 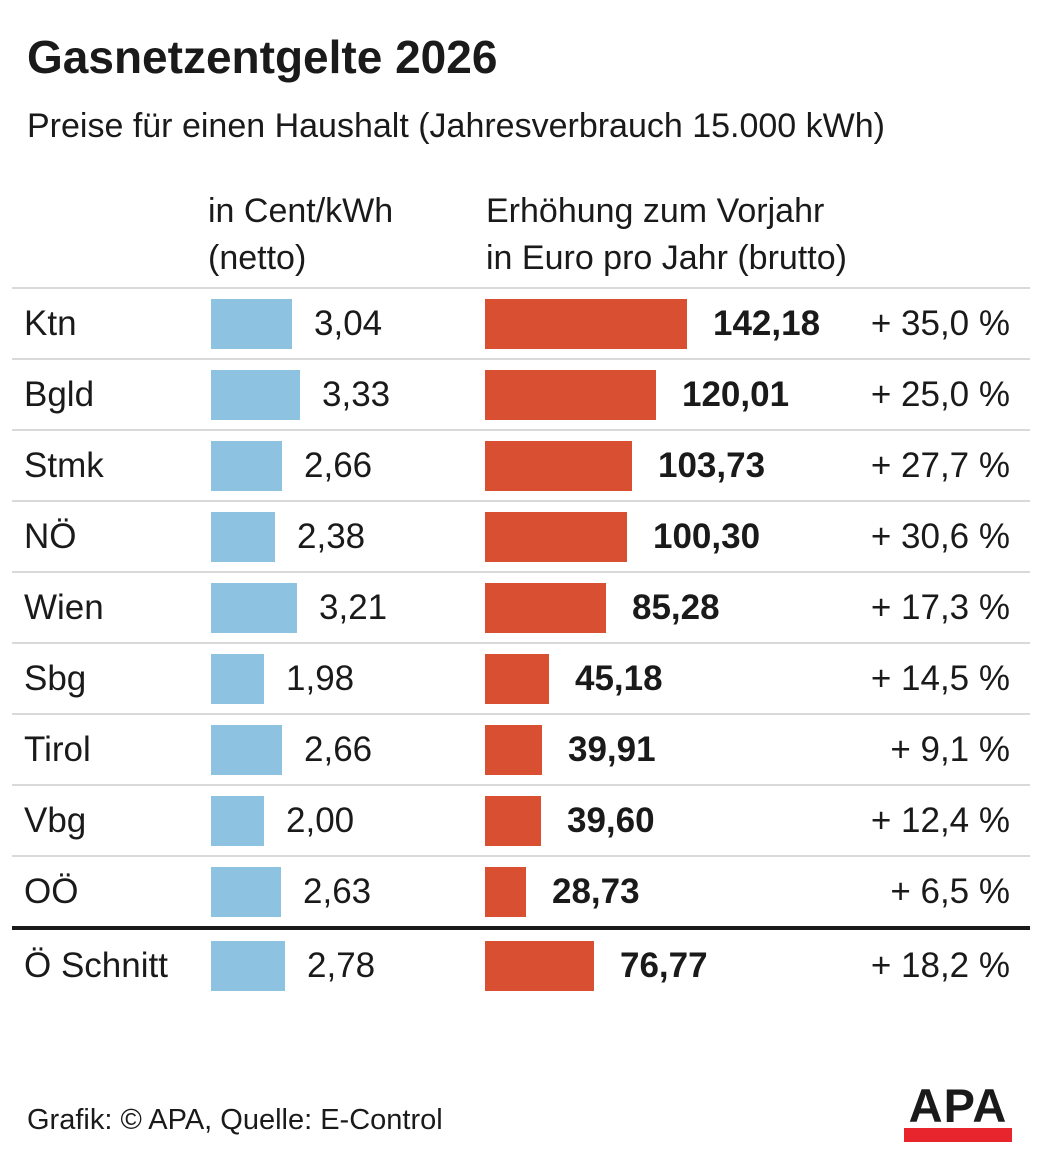 What do you see at coordinates (655, 211) in the screenshot?
I see `column-header-euro-line1: Erhöhung zum Vorjahr` at bounding box center [655, 211].